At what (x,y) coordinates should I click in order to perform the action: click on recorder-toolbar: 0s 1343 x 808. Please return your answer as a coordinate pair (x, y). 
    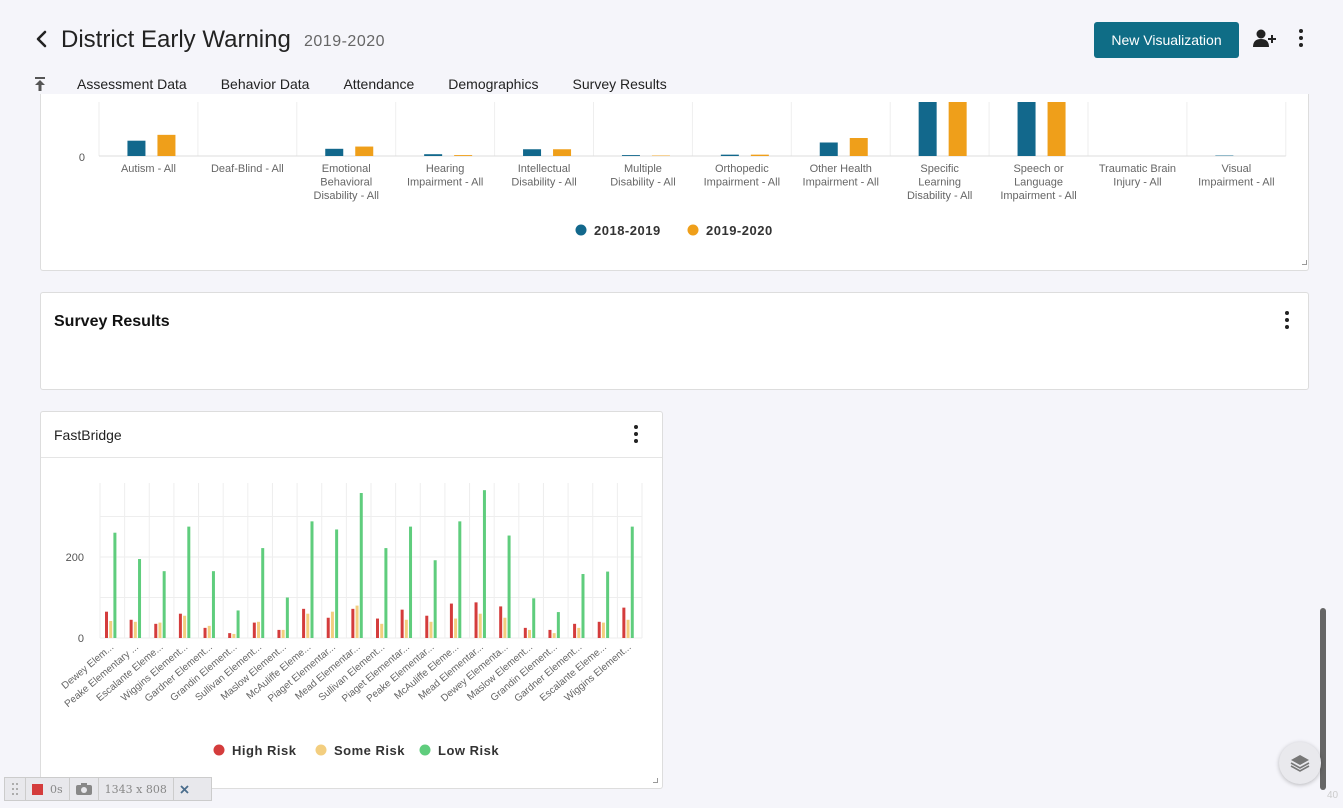
    Looking at the image, I should click on (108, 789).